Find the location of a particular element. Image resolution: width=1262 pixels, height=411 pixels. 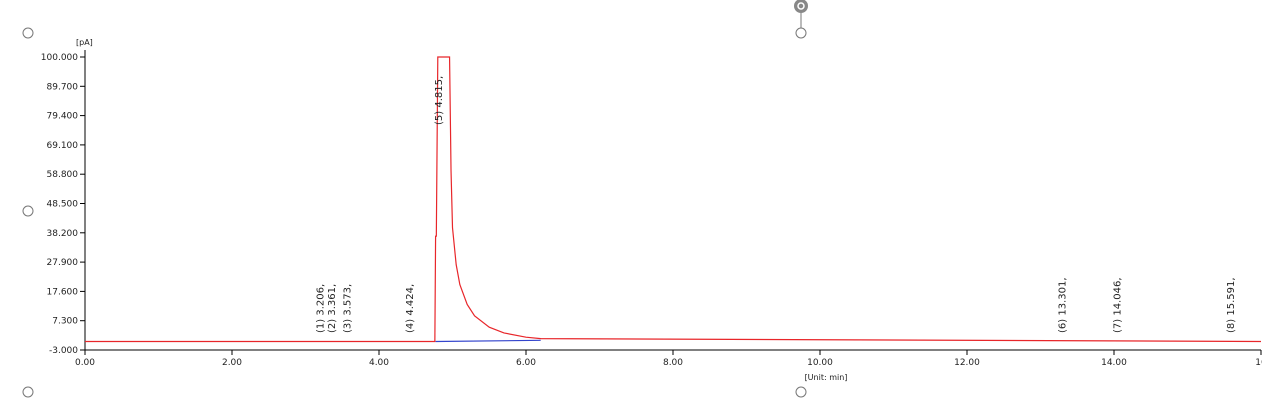

y-tick-label: 69.100 is located at coordinates (63, 146).